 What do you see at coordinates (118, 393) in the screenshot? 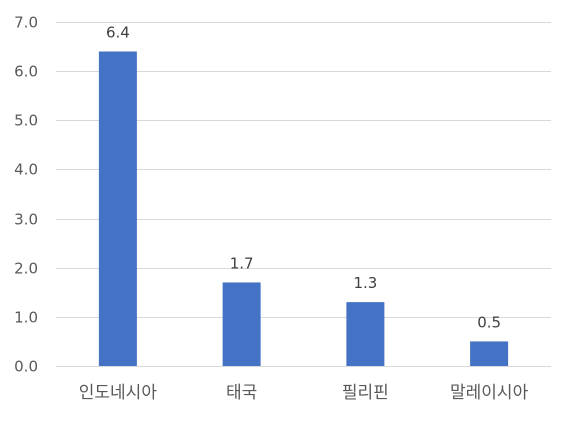
I see `category-label: 인도네시아` at bounding box center [118, 393].